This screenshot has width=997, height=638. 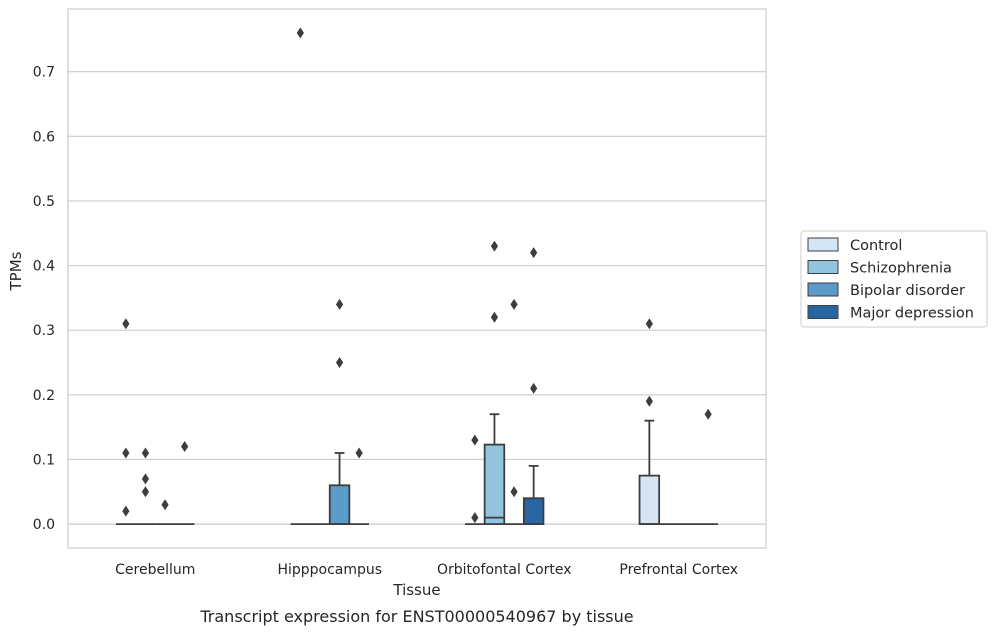 What do you see at coordinates (44, 73) in the screenshot?
I see `y-tick-label: 0.7` at bounding box center [44, 73].